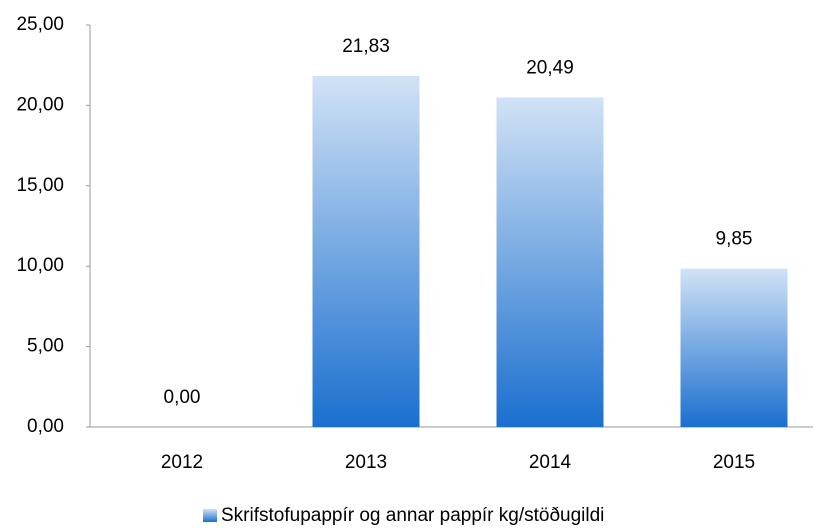 The image size is (814, 531). I want to click on x-tick-label: 2015, so click(734, 462).